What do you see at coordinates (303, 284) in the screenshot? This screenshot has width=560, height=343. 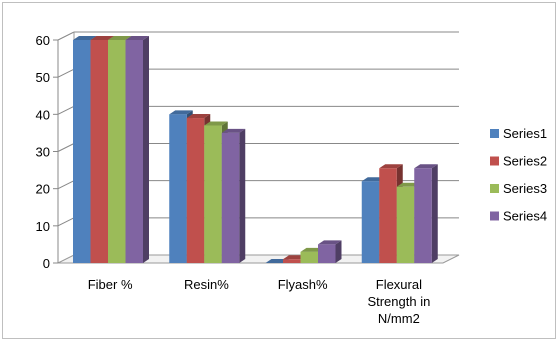 I see `category-label: Flyash%` at bounding box center [303, 284].